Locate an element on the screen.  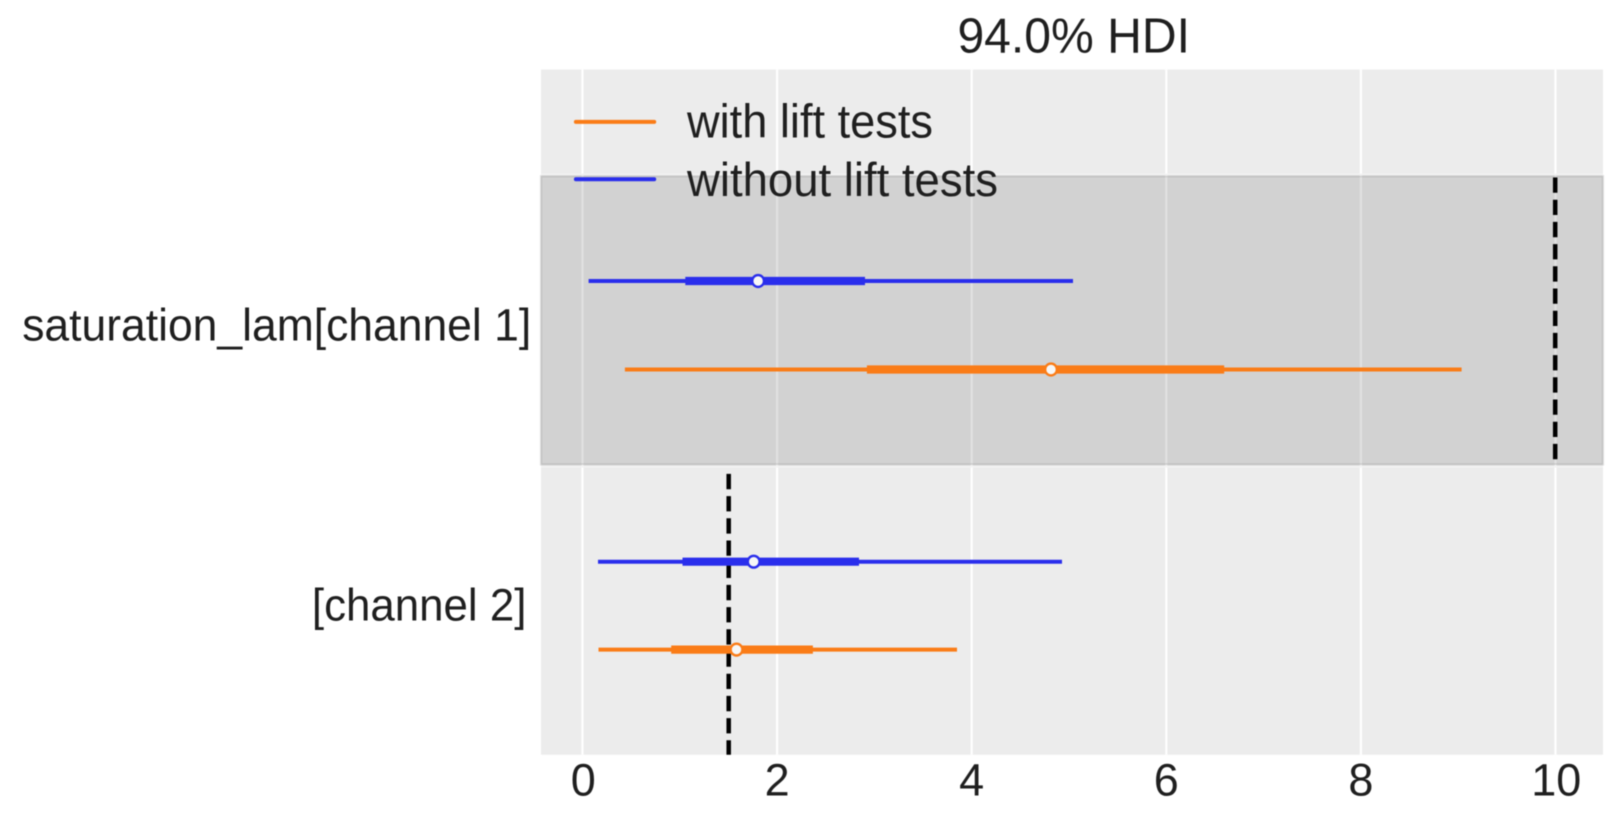
svg-text: 94.0% HDI is located at coordinates (1073, 36).